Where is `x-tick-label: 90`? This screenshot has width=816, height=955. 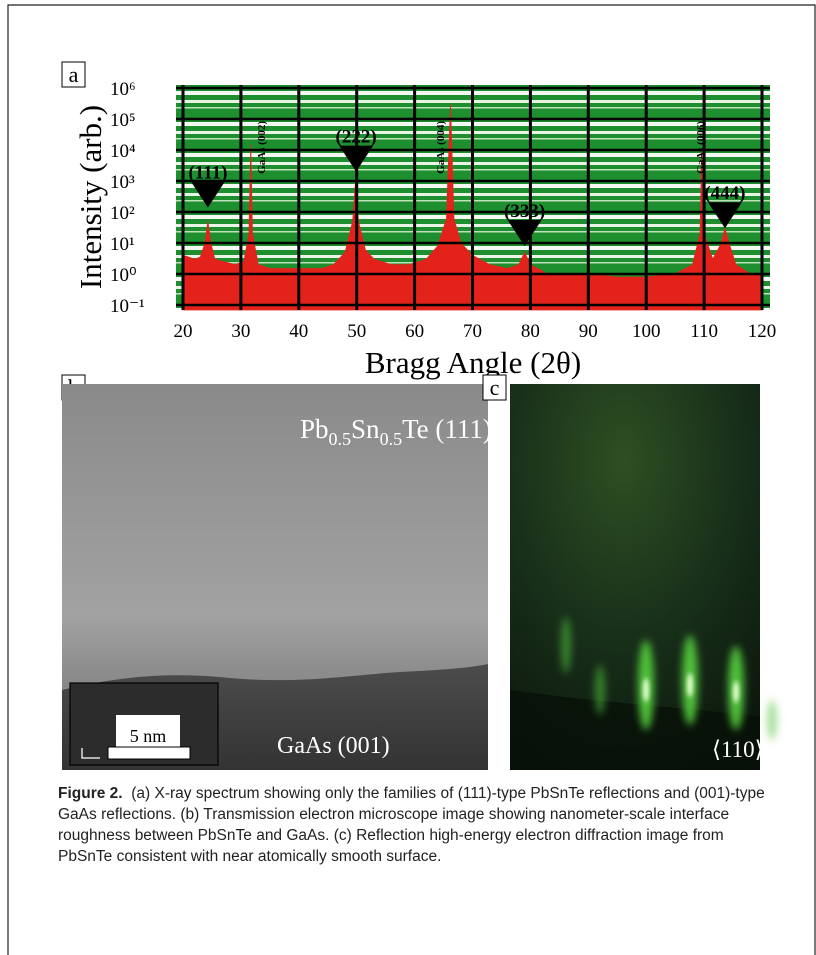 x-tick-label: 90 is located at coordinates (588, 331).